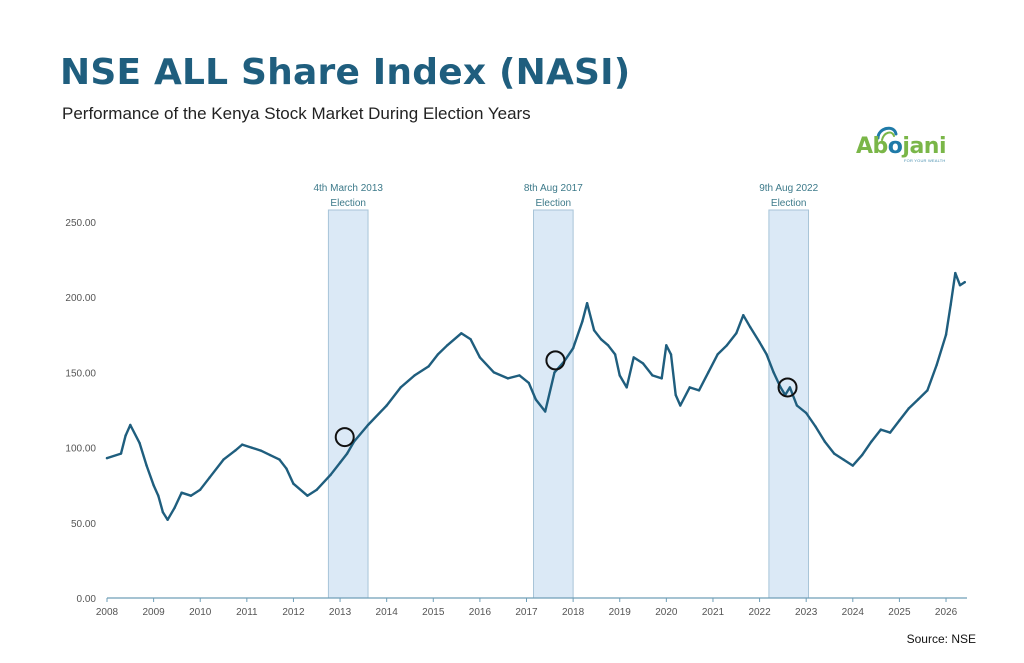 This screenshot has height=663, width=1024. What do you see at coordinates (666, 612) in the screenshot?
I see `x-tick-label-2020: 2020` at bounding box center [666, 612].